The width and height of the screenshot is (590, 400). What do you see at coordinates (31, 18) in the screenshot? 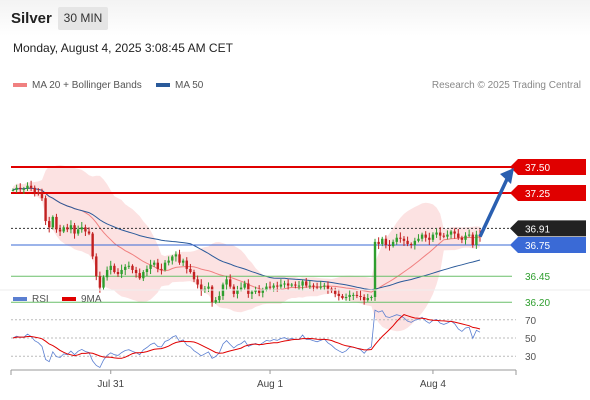
I see `instrument-title: Silver` at bounding box center [31, 18].